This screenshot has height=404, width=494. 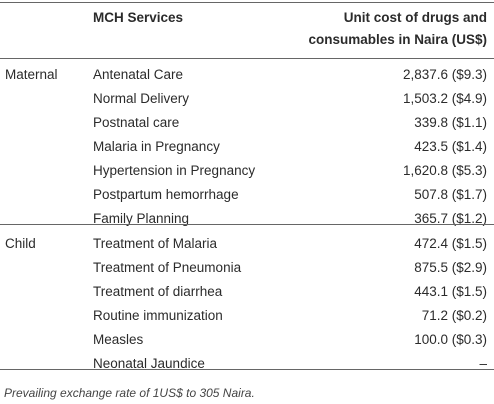 I want to click on cost-cell: 2,837.6 ($9.3), so click(x=444, y=74).